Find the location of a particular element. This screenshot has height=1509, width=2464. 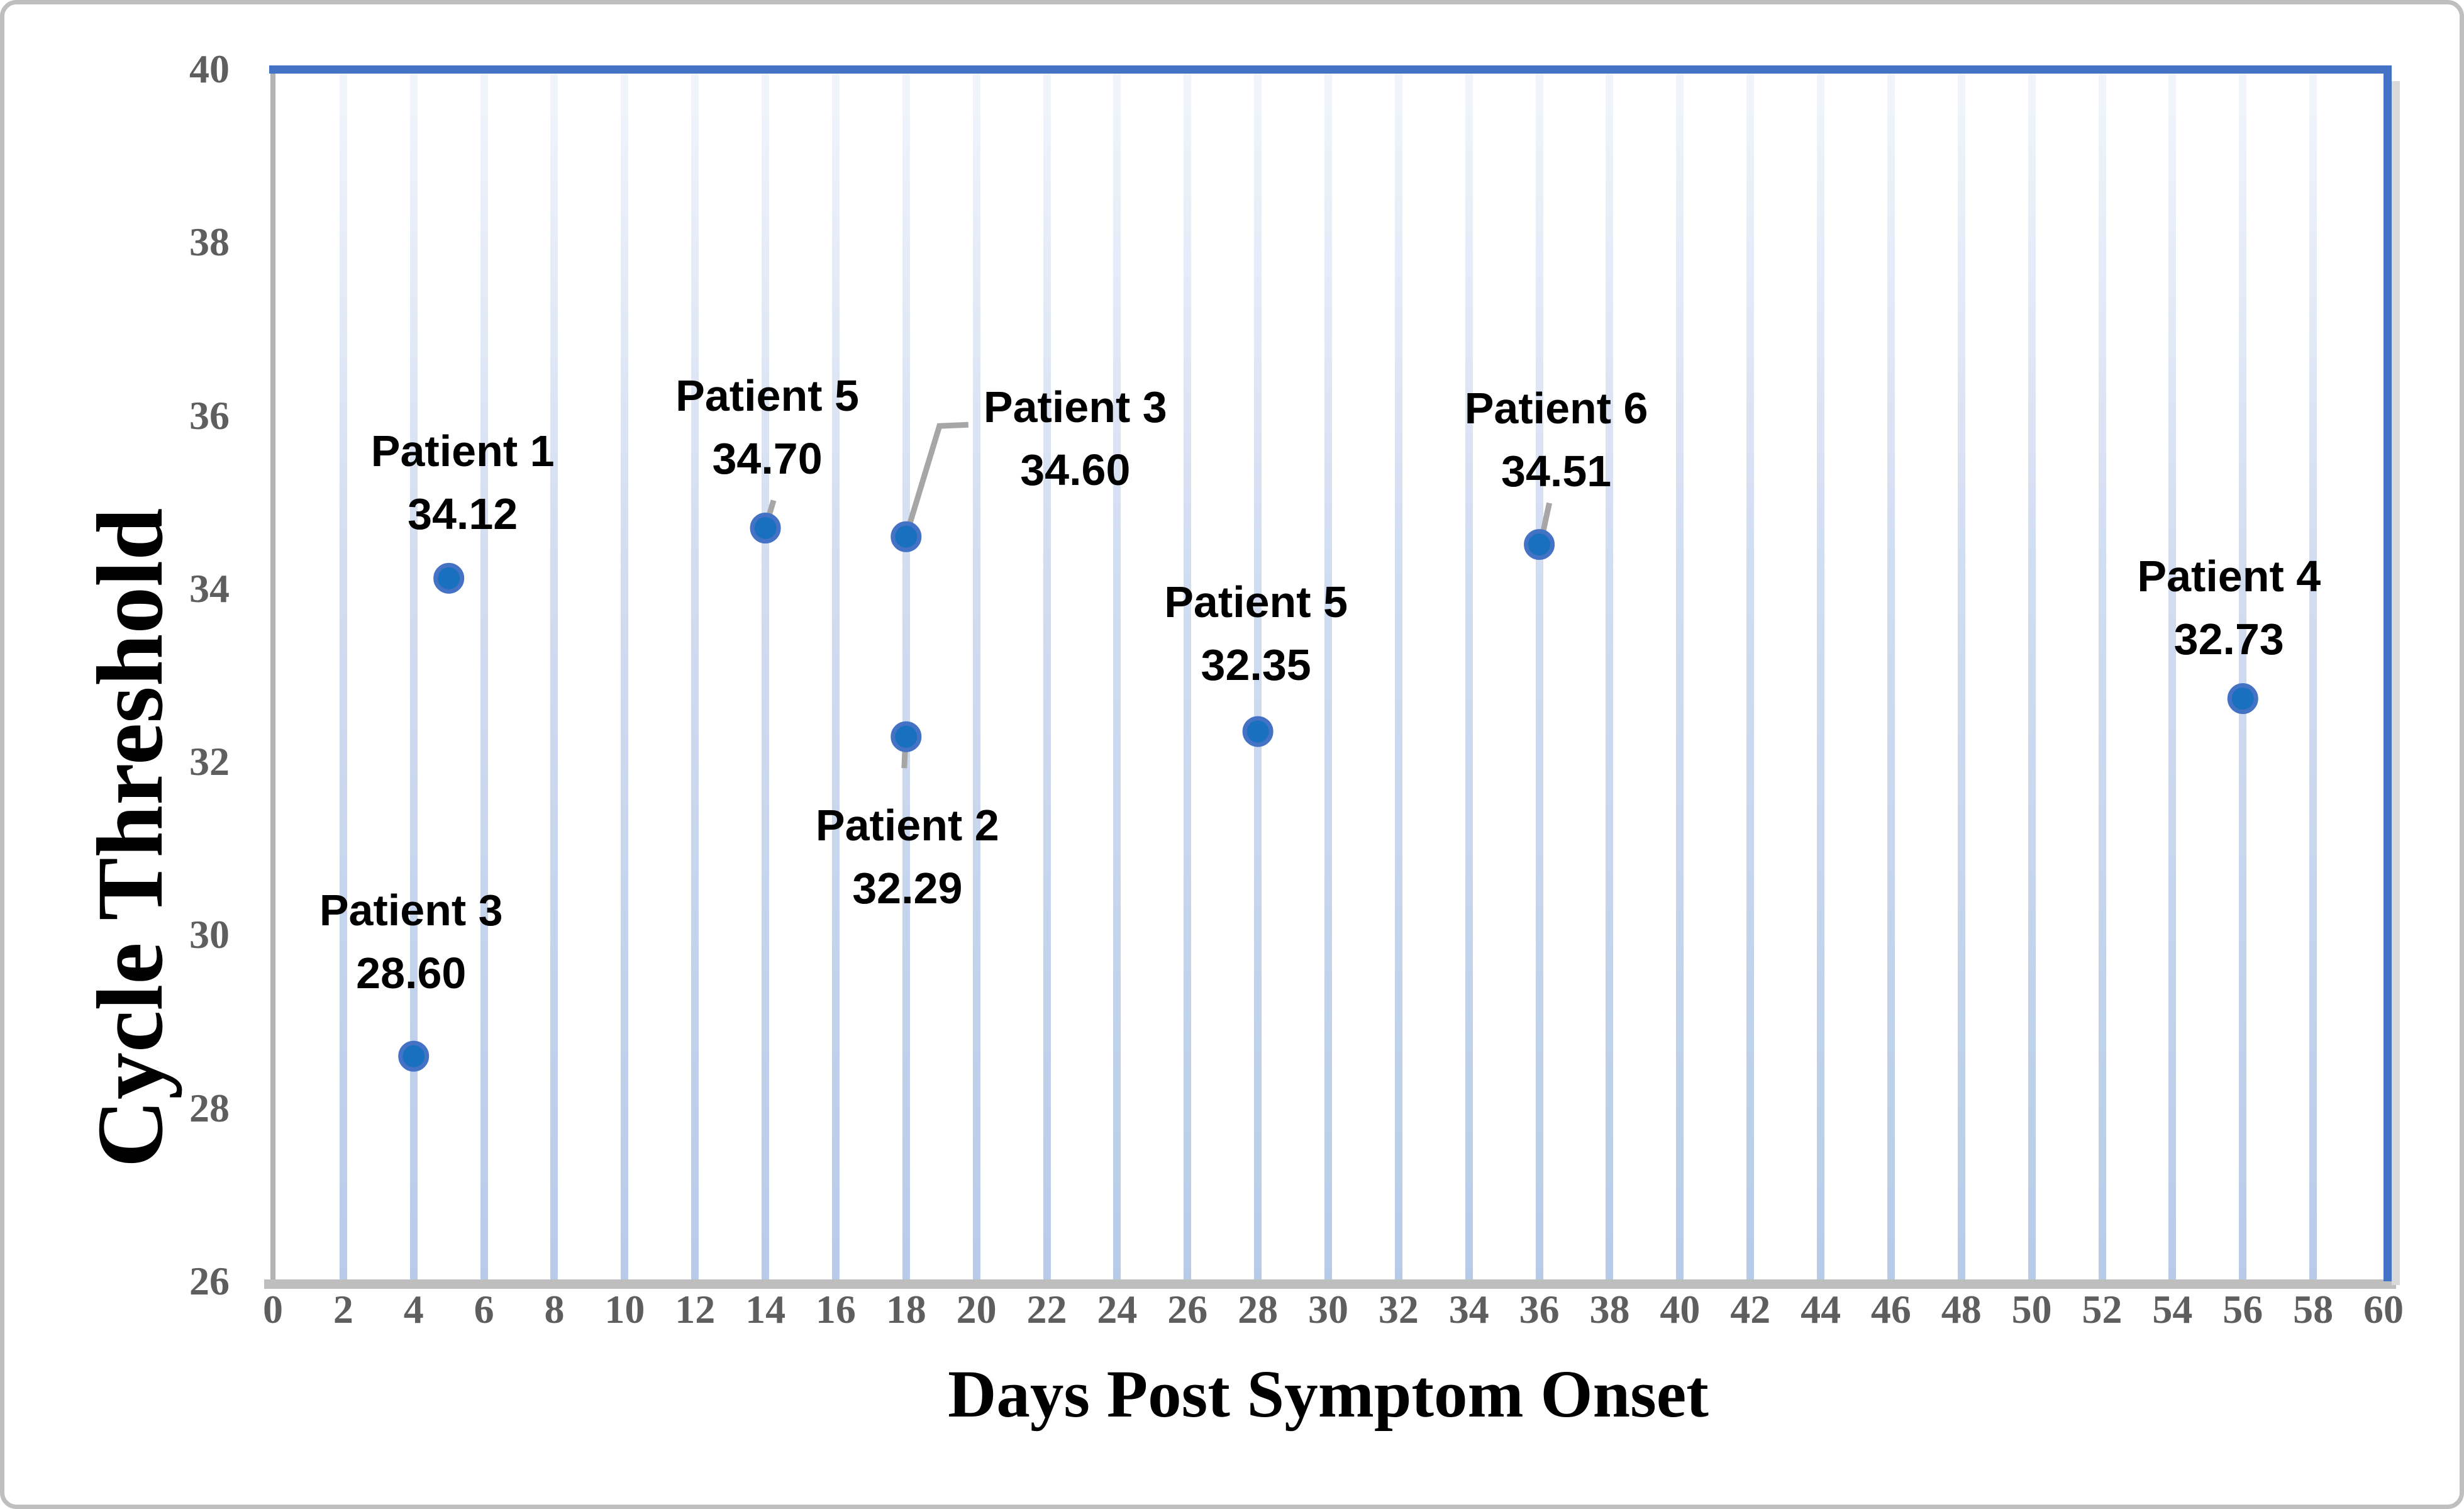

x-tick-label-26: 26 is located at coordinates (1187, 1309).